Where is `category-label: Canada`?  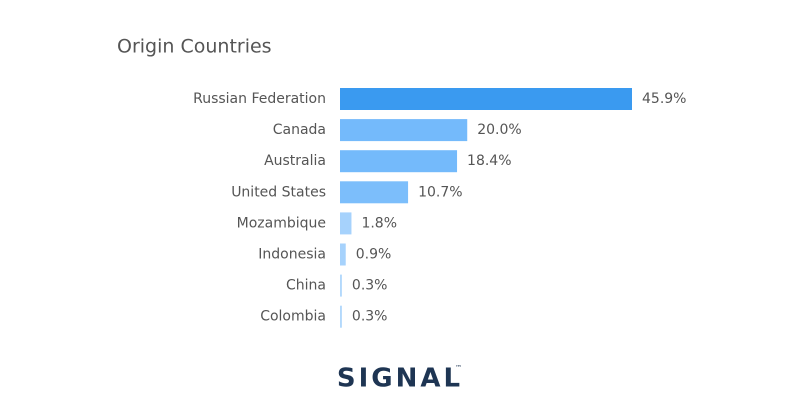 category-label: Canada is located at coordinates (299, 130).